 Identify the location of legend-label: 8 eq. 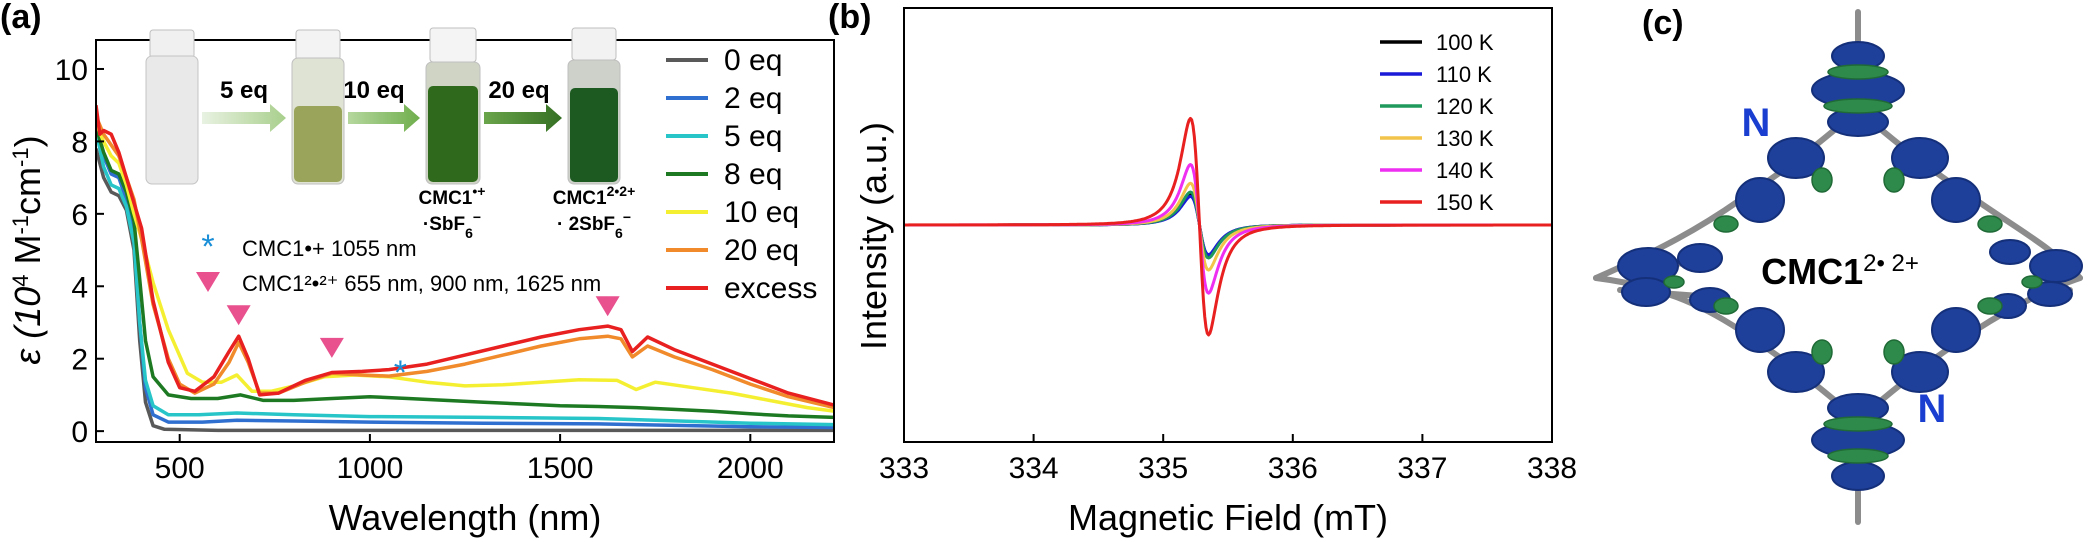
(753, 174).